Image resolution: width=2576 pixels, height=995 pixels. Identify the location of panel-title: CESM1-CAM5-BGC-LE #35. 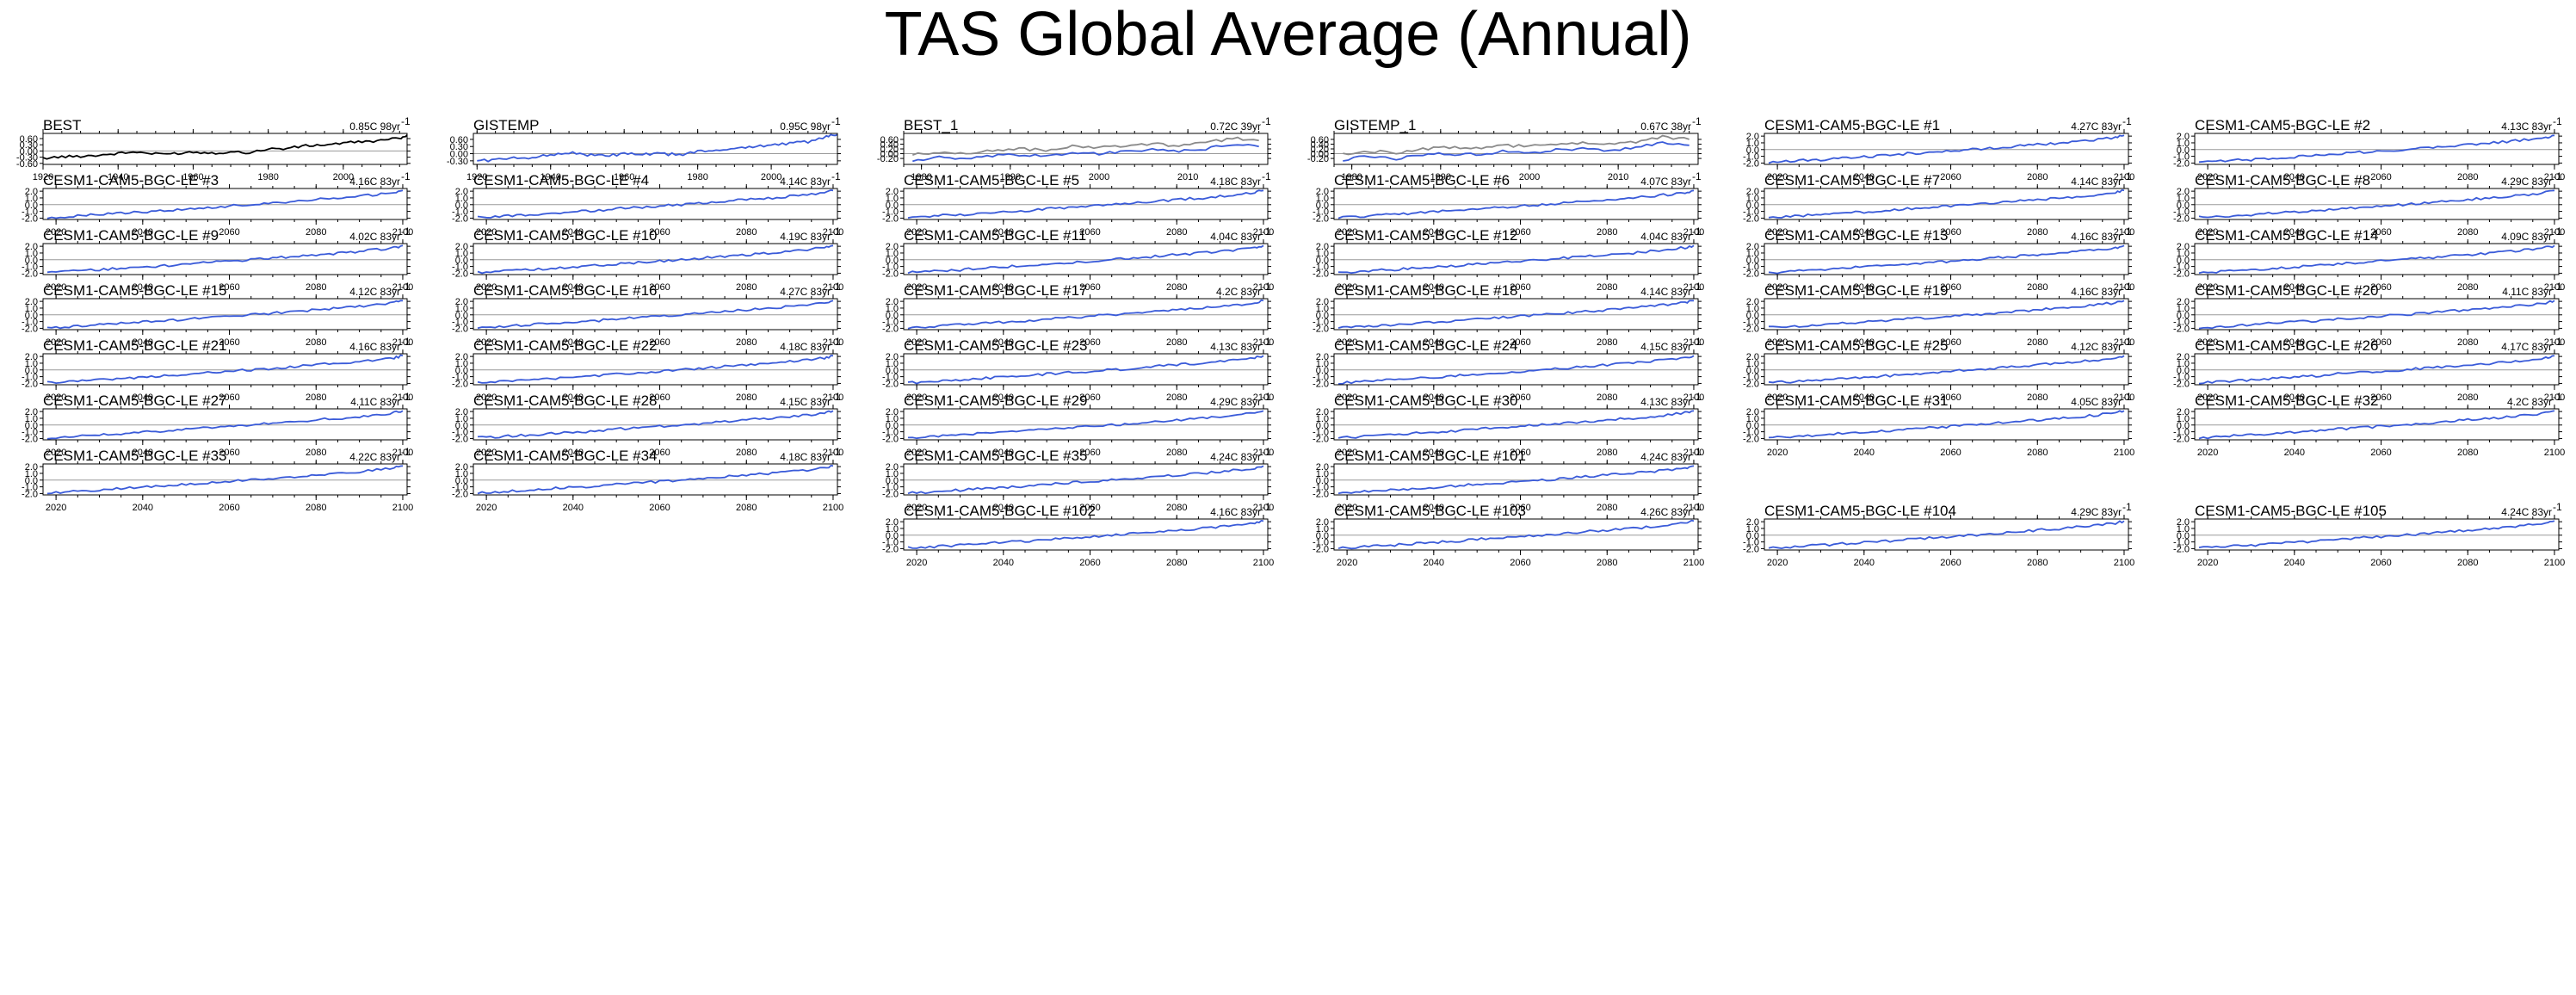
(996, 456).